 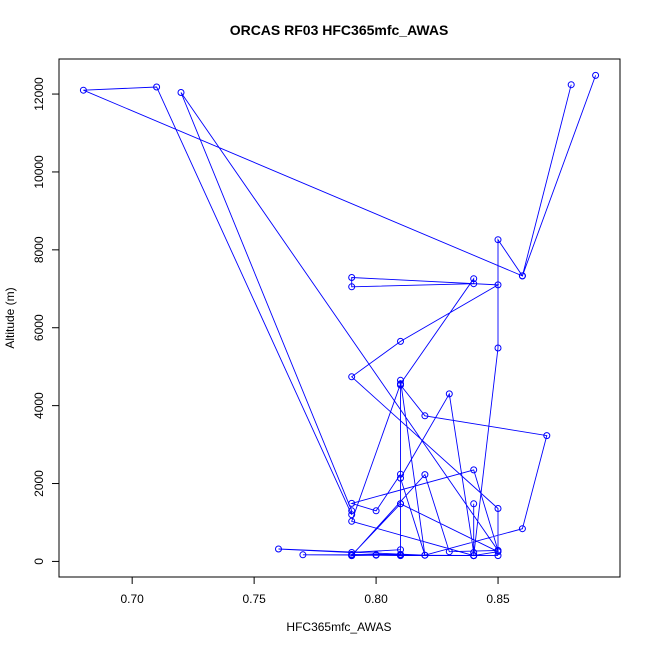 I want to click on y-tick-label: 4000, so click(x=39, y=405).